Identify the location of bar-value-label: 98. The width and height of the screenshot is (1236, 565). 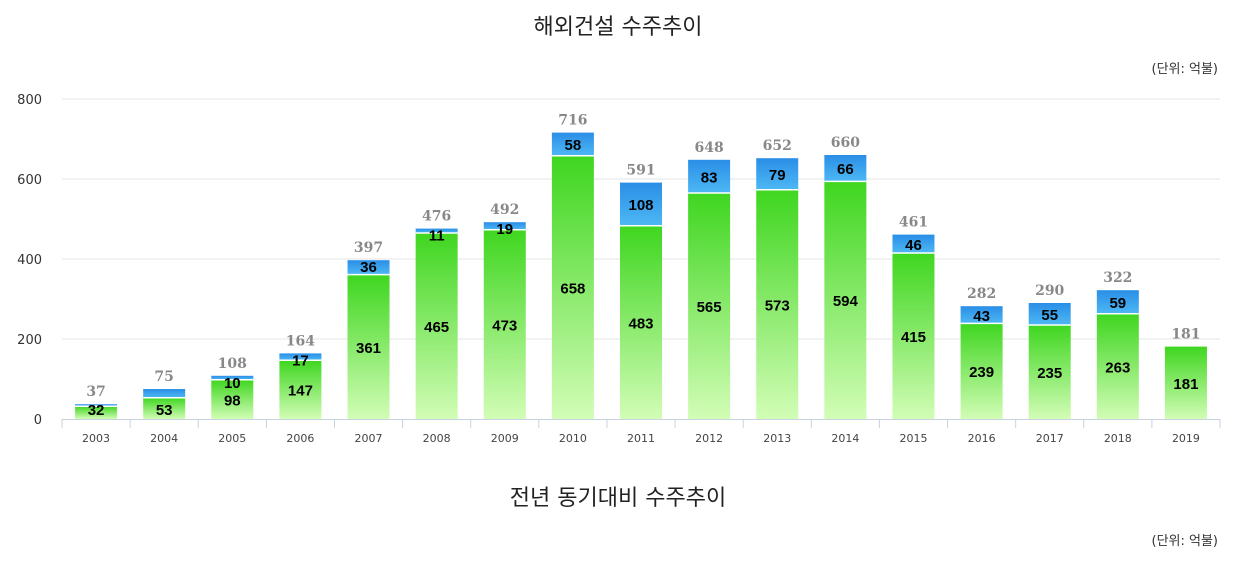
(232, 400).